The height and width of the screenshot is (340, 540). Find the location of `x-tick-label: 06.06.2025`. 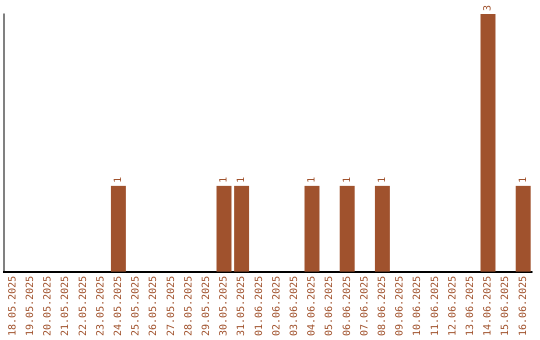

x-tick-label: 06.06.2025 is located at coordinates (347, 306).